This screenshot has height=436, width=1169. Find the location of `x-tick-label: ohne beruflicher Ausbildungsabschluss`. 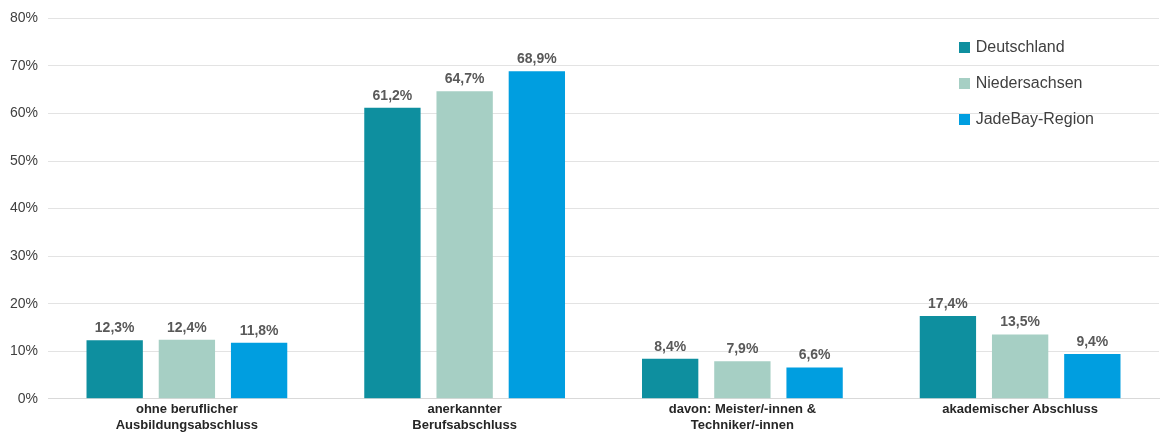

x-tick-label: ohne beruflicher Ausbildungsabschluss is located at coordinates (187, 416).